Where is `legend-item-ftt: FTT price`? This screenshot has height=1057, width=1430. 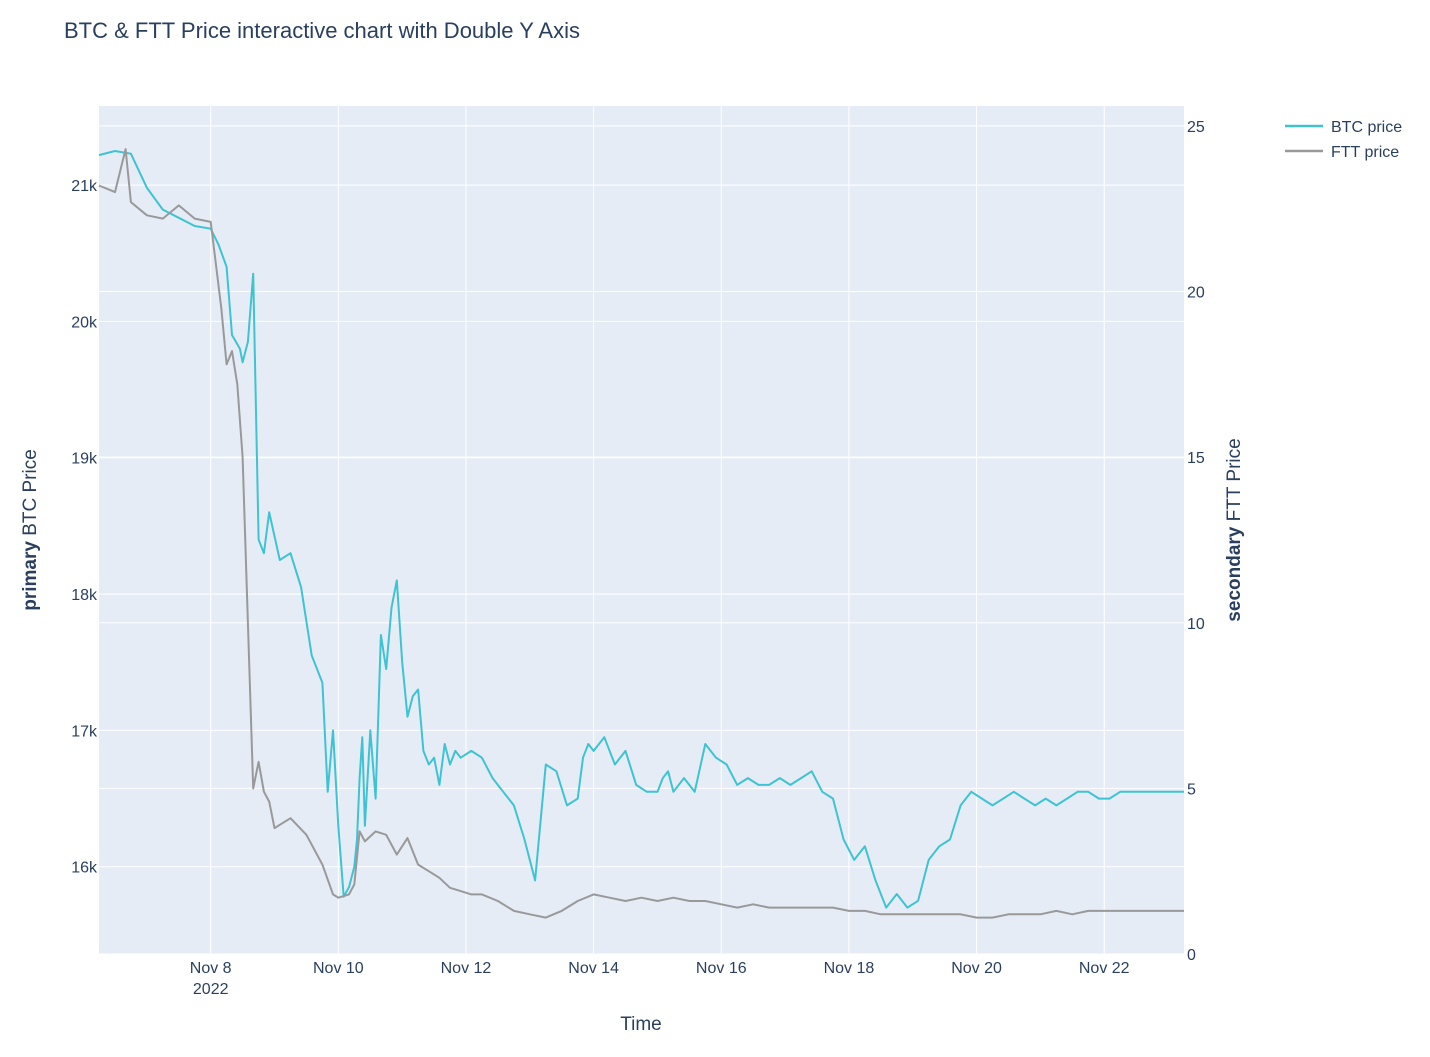 legend-item-ftt: FTT price is located at coordinates (1342, 152).